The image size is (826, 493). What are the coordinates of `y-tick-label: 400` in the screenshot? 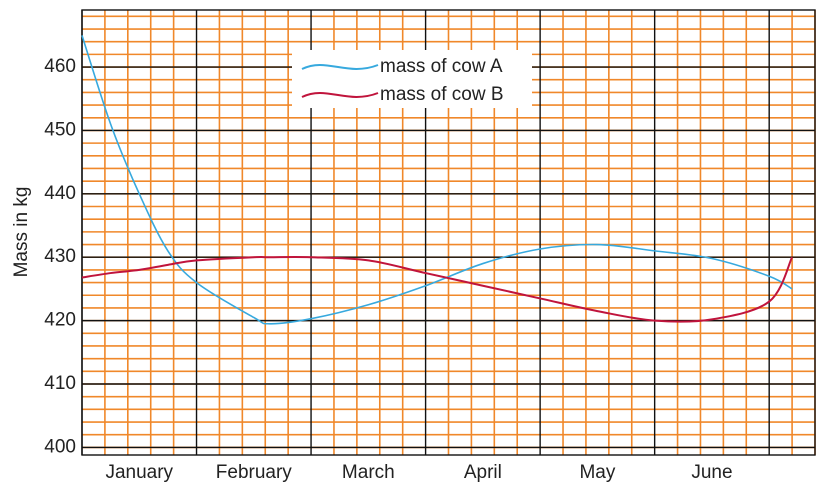 It's located at (60, 446).